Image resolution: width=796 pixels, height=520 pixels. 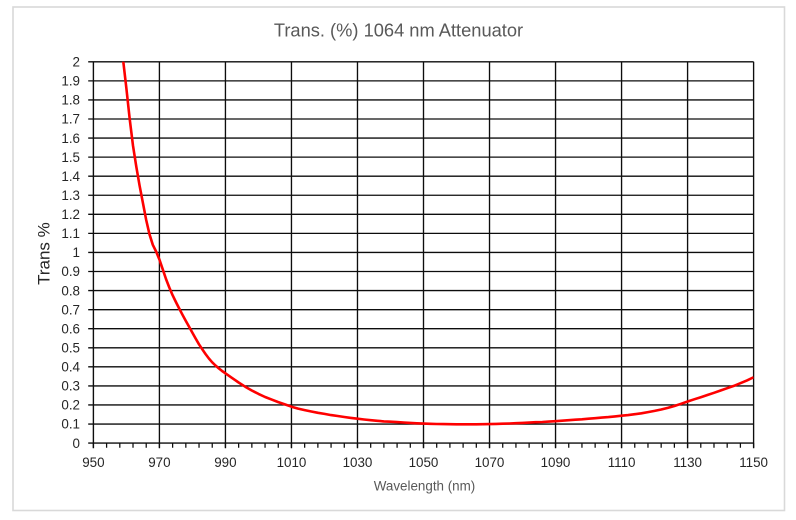 I want to click on svg-text: 1.2, so click(x=70, y=214).